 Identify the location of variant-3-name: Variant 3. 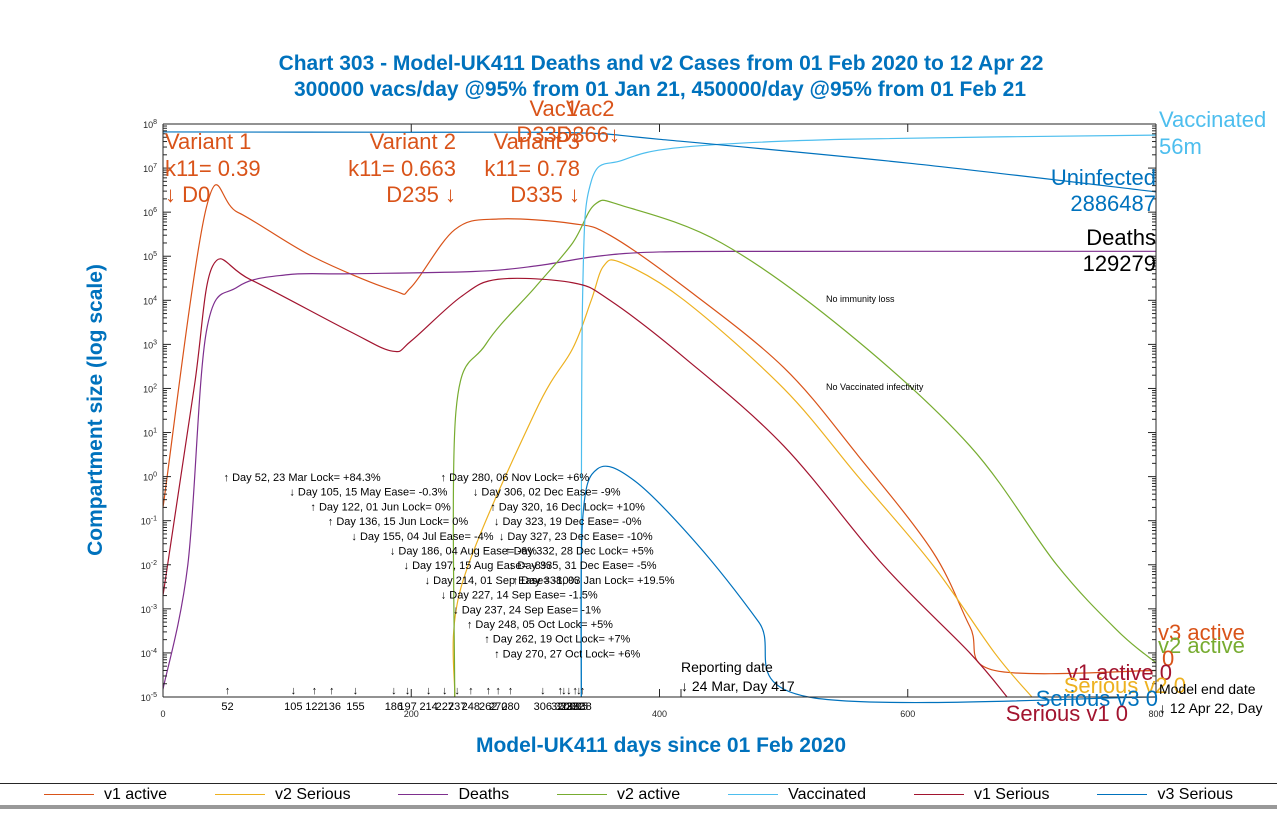
(537, 141).